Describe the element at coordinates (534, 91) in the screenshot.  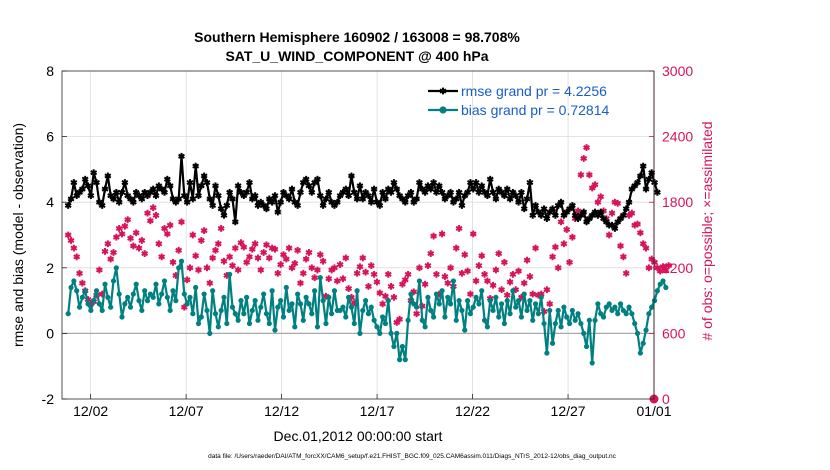
I see `legend-label: rmse grand pr = 4.2256` at that location.